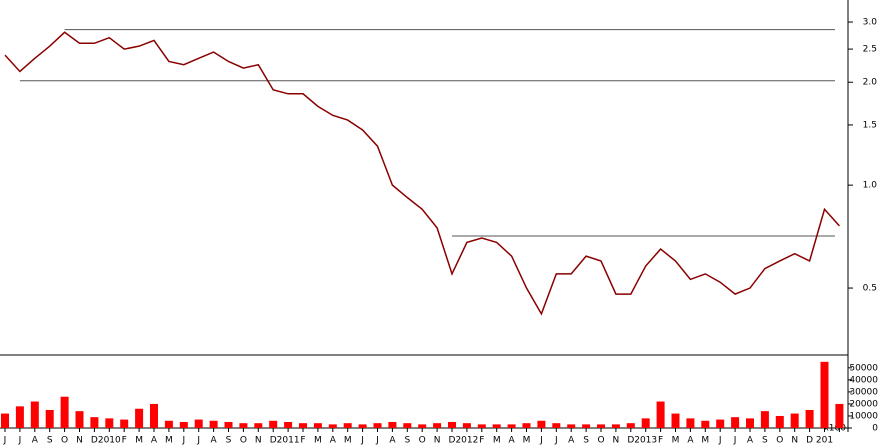  What do you see at coordinates (870, 186) in the screenshot?
I see `y-tick-label: 1.0` at bounding box center [870, 186].